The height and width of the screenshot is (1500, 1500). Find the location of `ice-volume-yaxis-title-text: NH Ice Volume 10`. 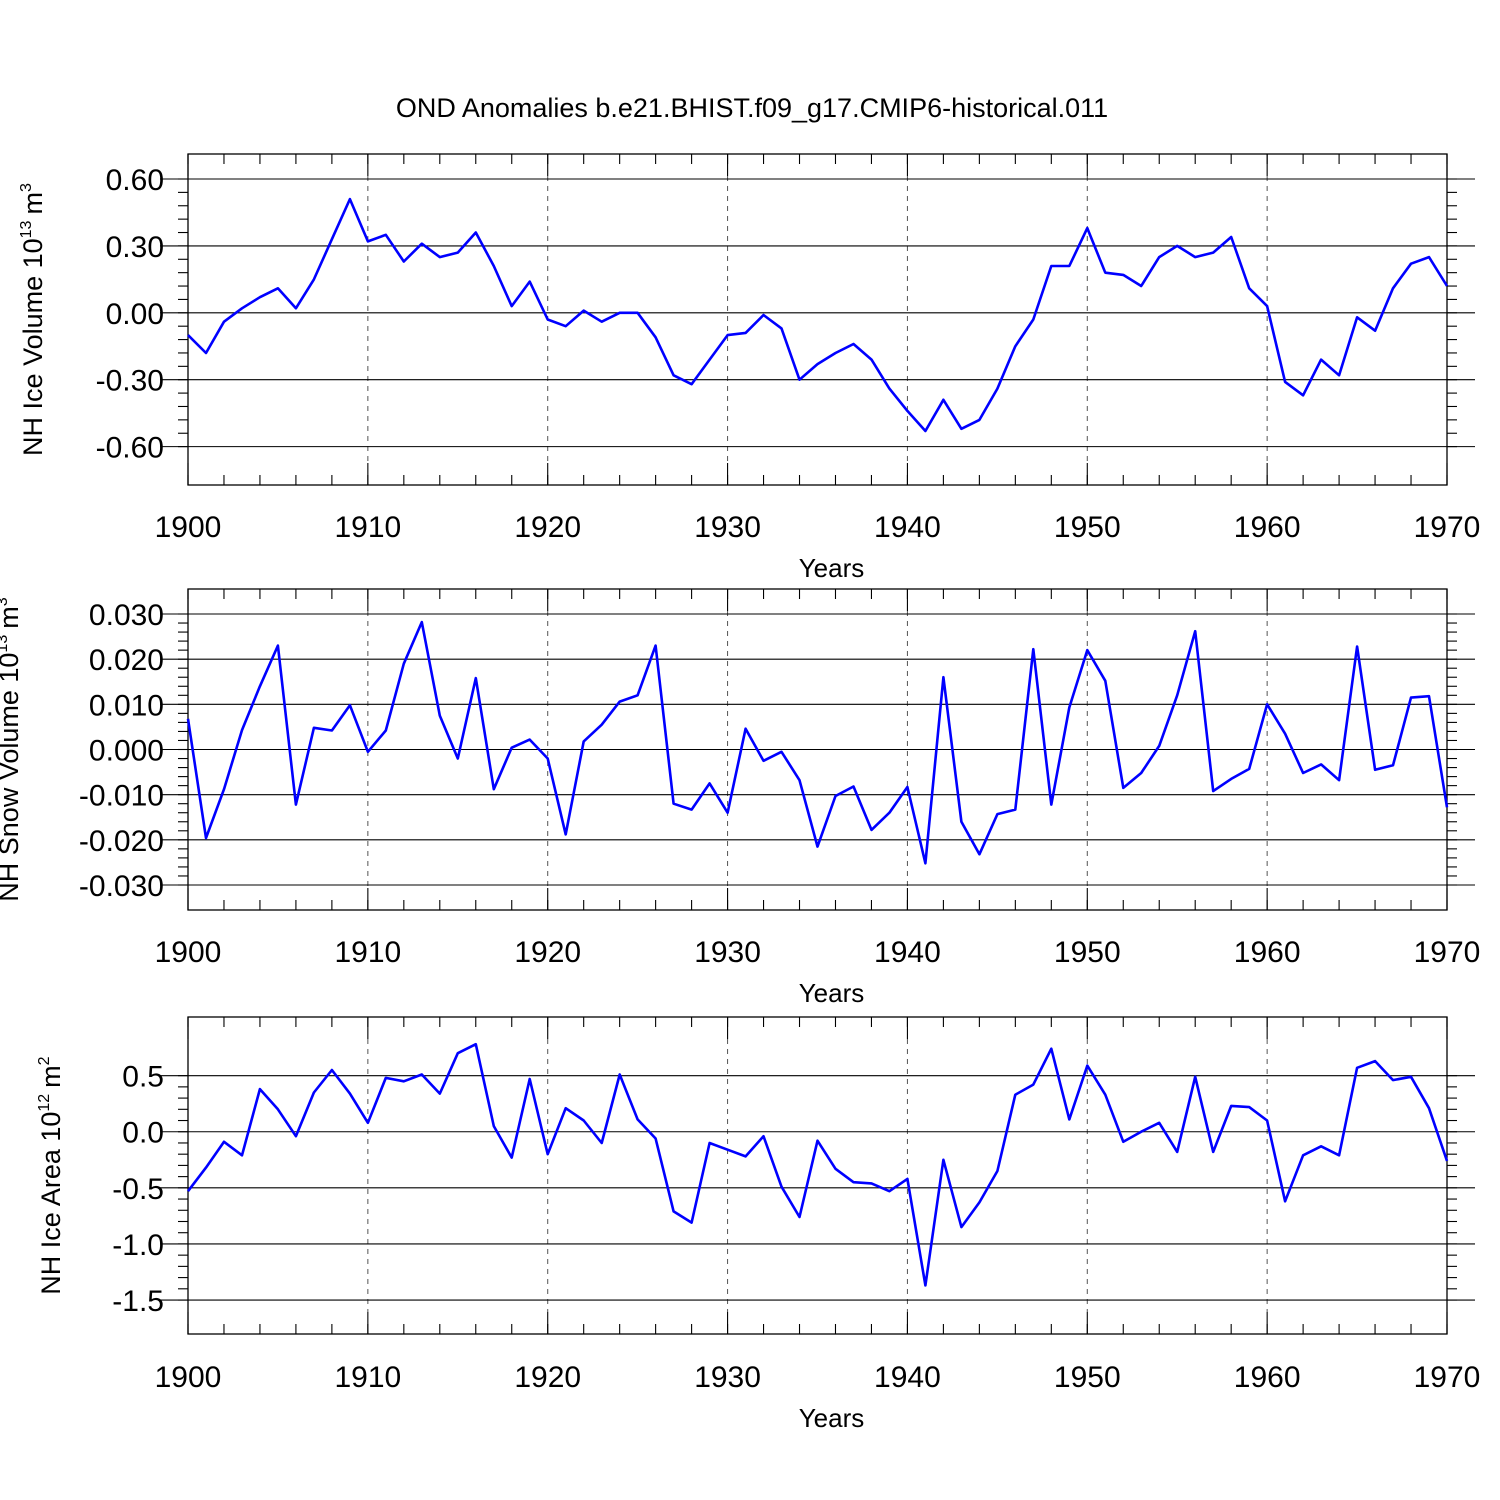

ice-volume-yaxis-title-text: NH Ice Volume 10 is located at coordinates (33, 347).